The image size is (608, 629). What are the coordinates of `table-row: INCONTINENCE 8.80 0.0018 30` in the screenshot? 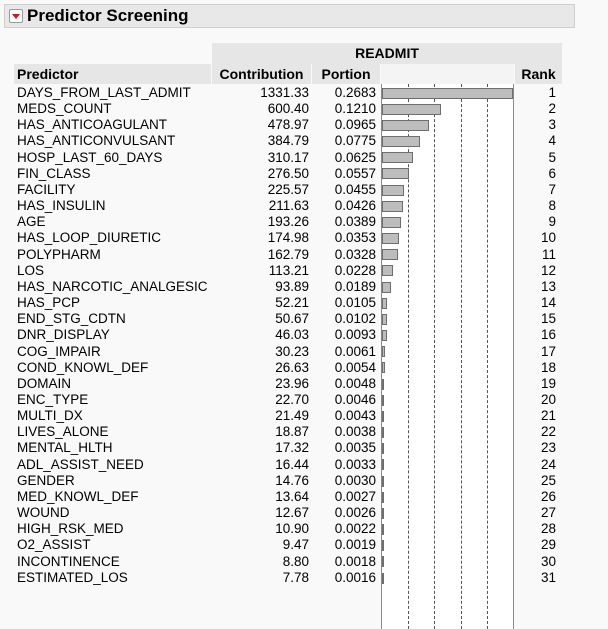 It's located at (288, 562).